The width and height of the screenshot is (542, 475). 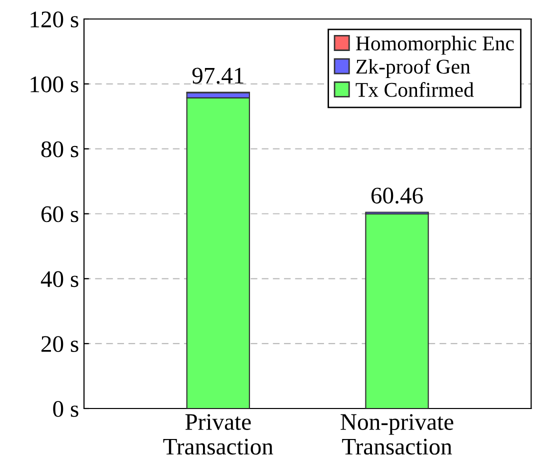 What do you see at coordinates (218, 76) in the screenshot?
I see `total-label: 97.41` at bounding box center [218, 76].